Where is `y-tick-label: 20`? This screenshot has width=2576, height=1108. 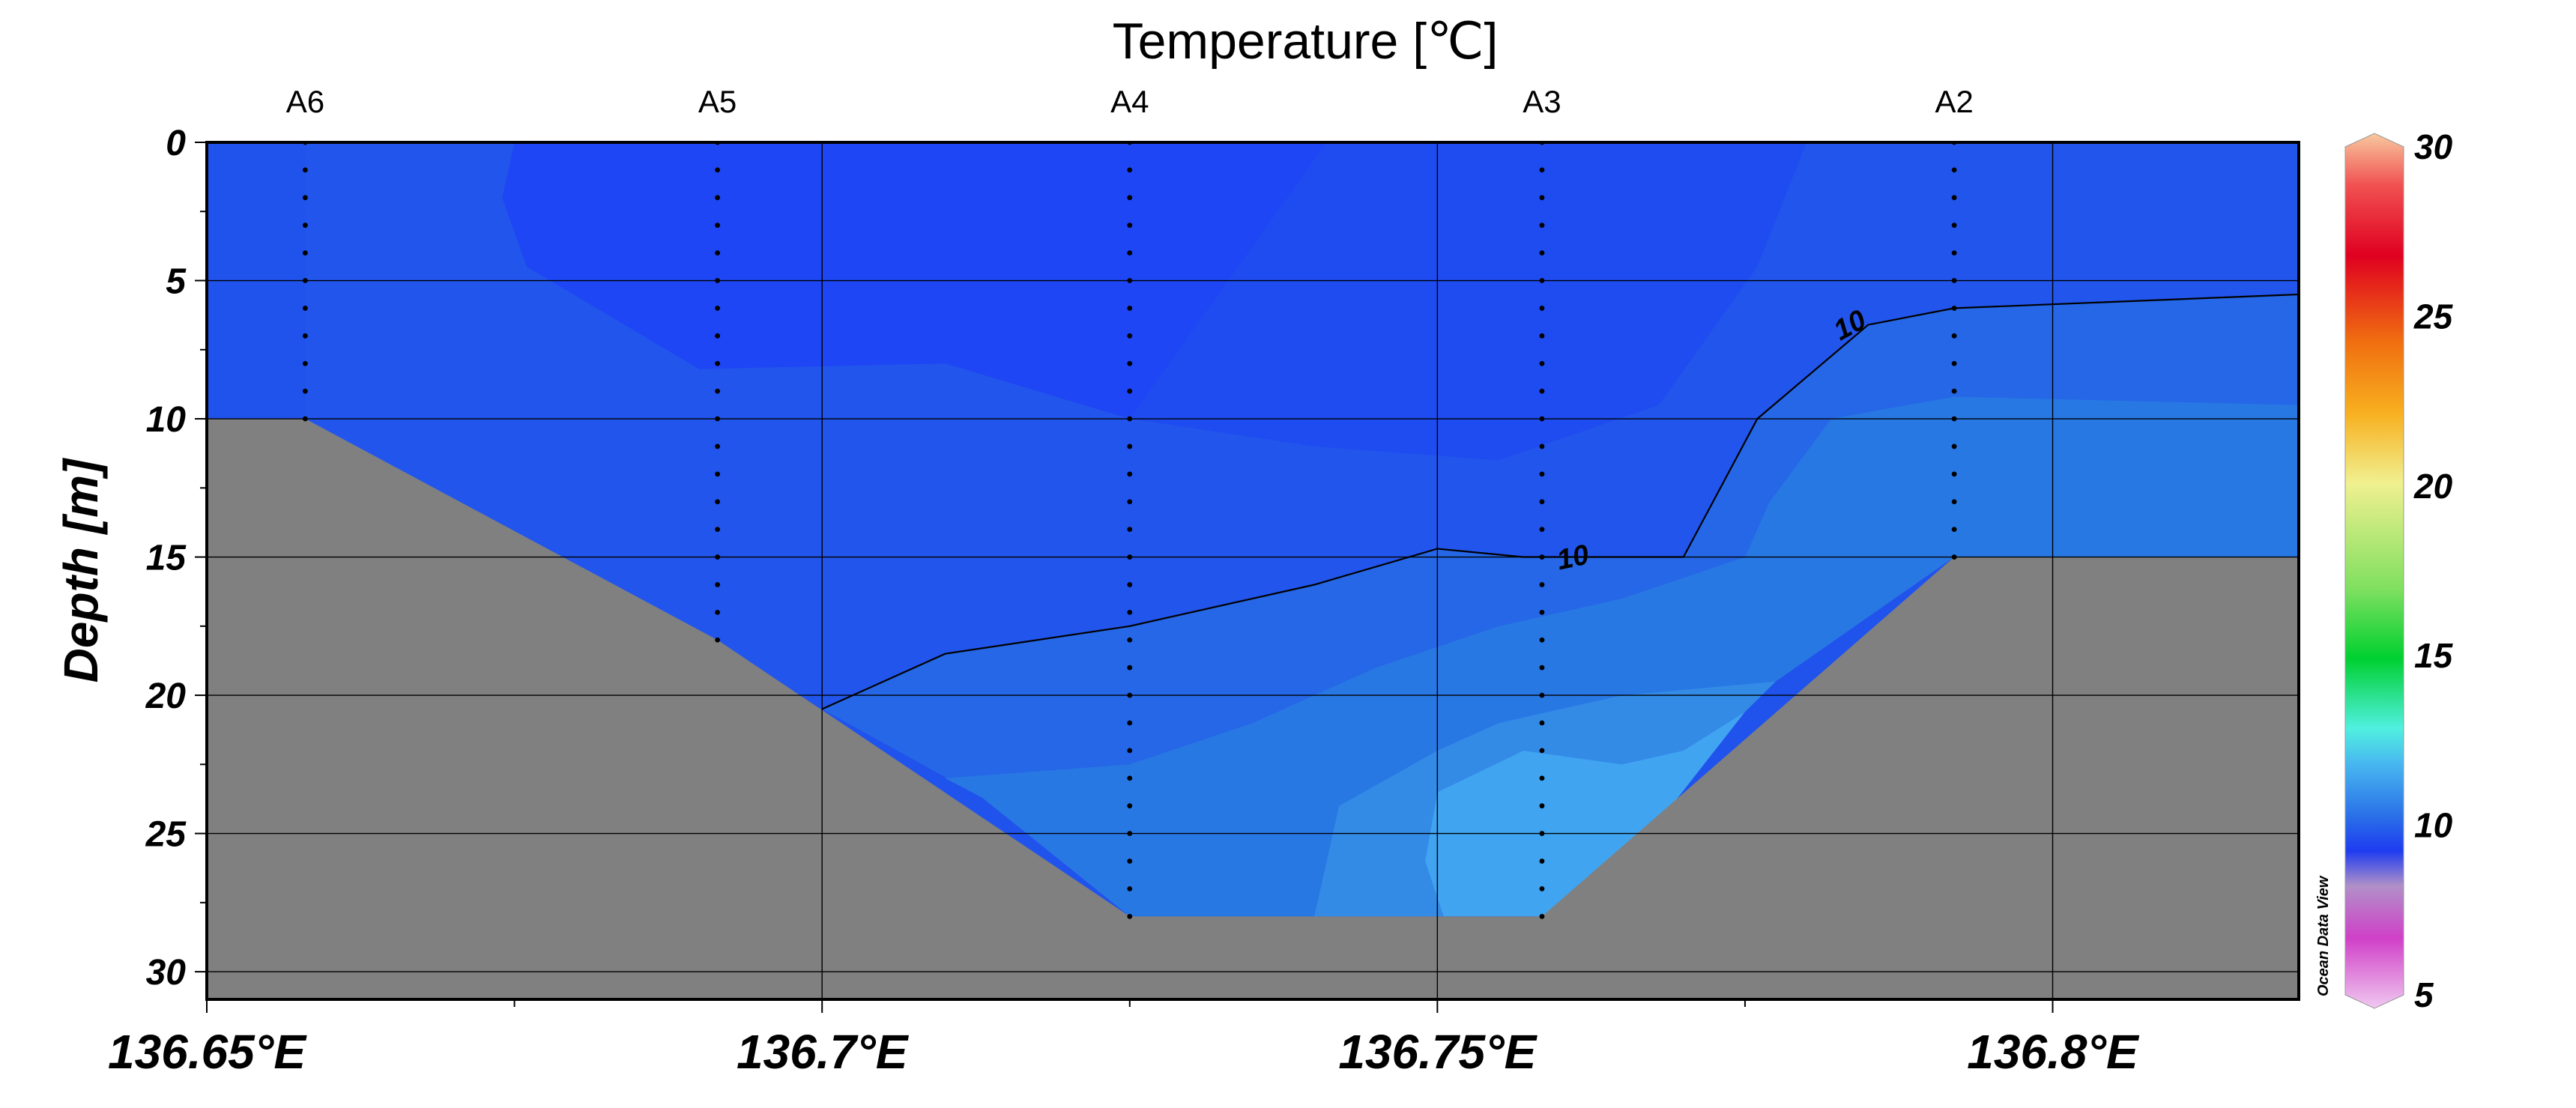 y-tick-label: 20 is located at coordinates (166, 696).